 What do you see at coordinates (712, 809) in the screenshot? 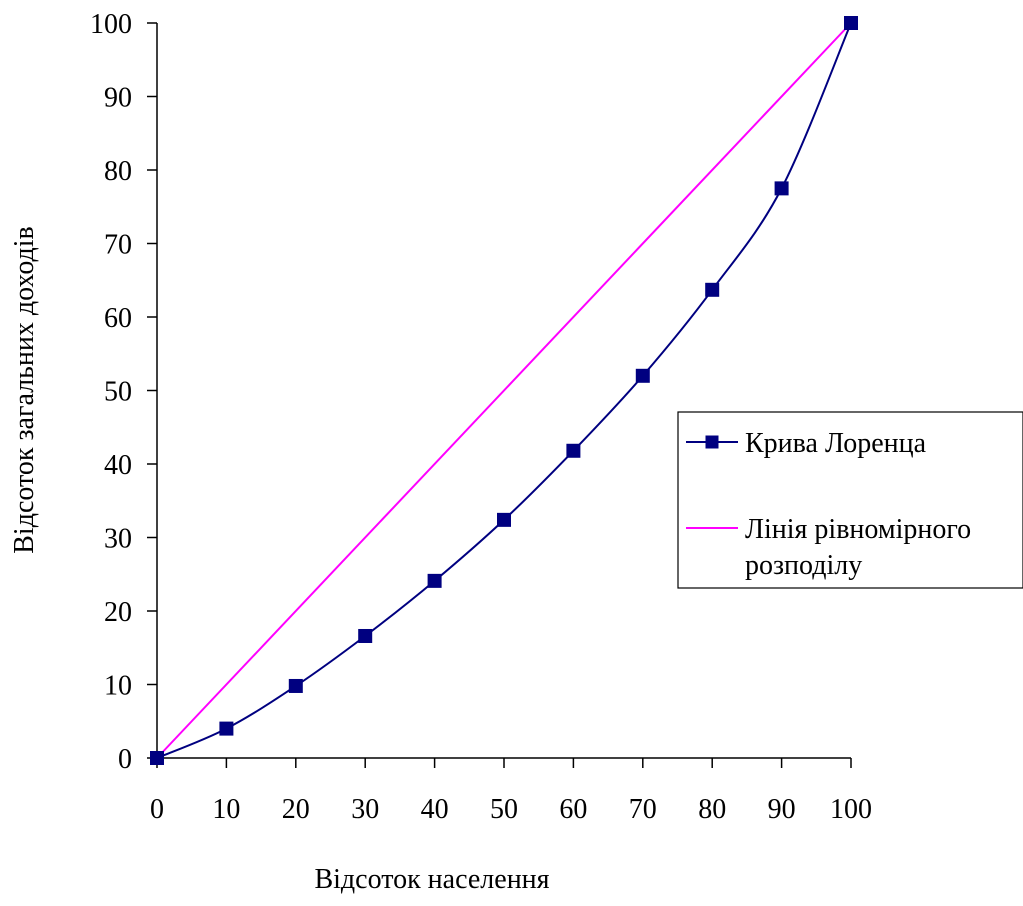
I see `x-tick-label: 80` at bounding box center [712, 809].